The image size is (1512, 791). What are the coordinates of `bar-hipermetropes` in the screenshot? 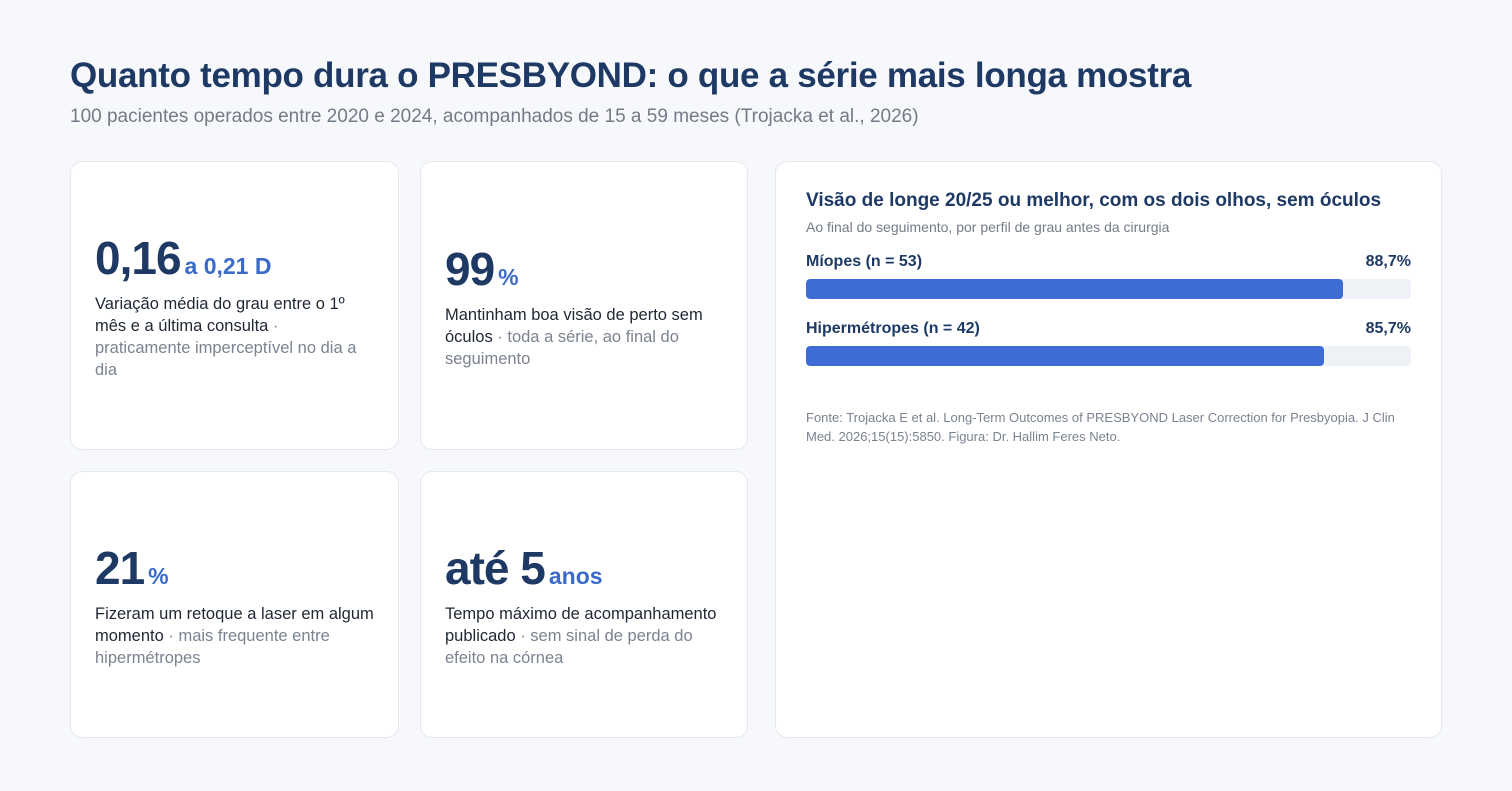 It's located at (1065, 356).